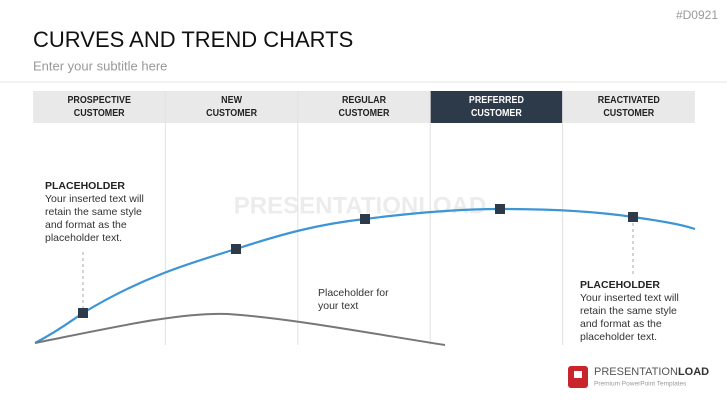  Describe the element at coordinates (629, 100) in the screenshot. I see `column-label: REACTIVATED` at that location.